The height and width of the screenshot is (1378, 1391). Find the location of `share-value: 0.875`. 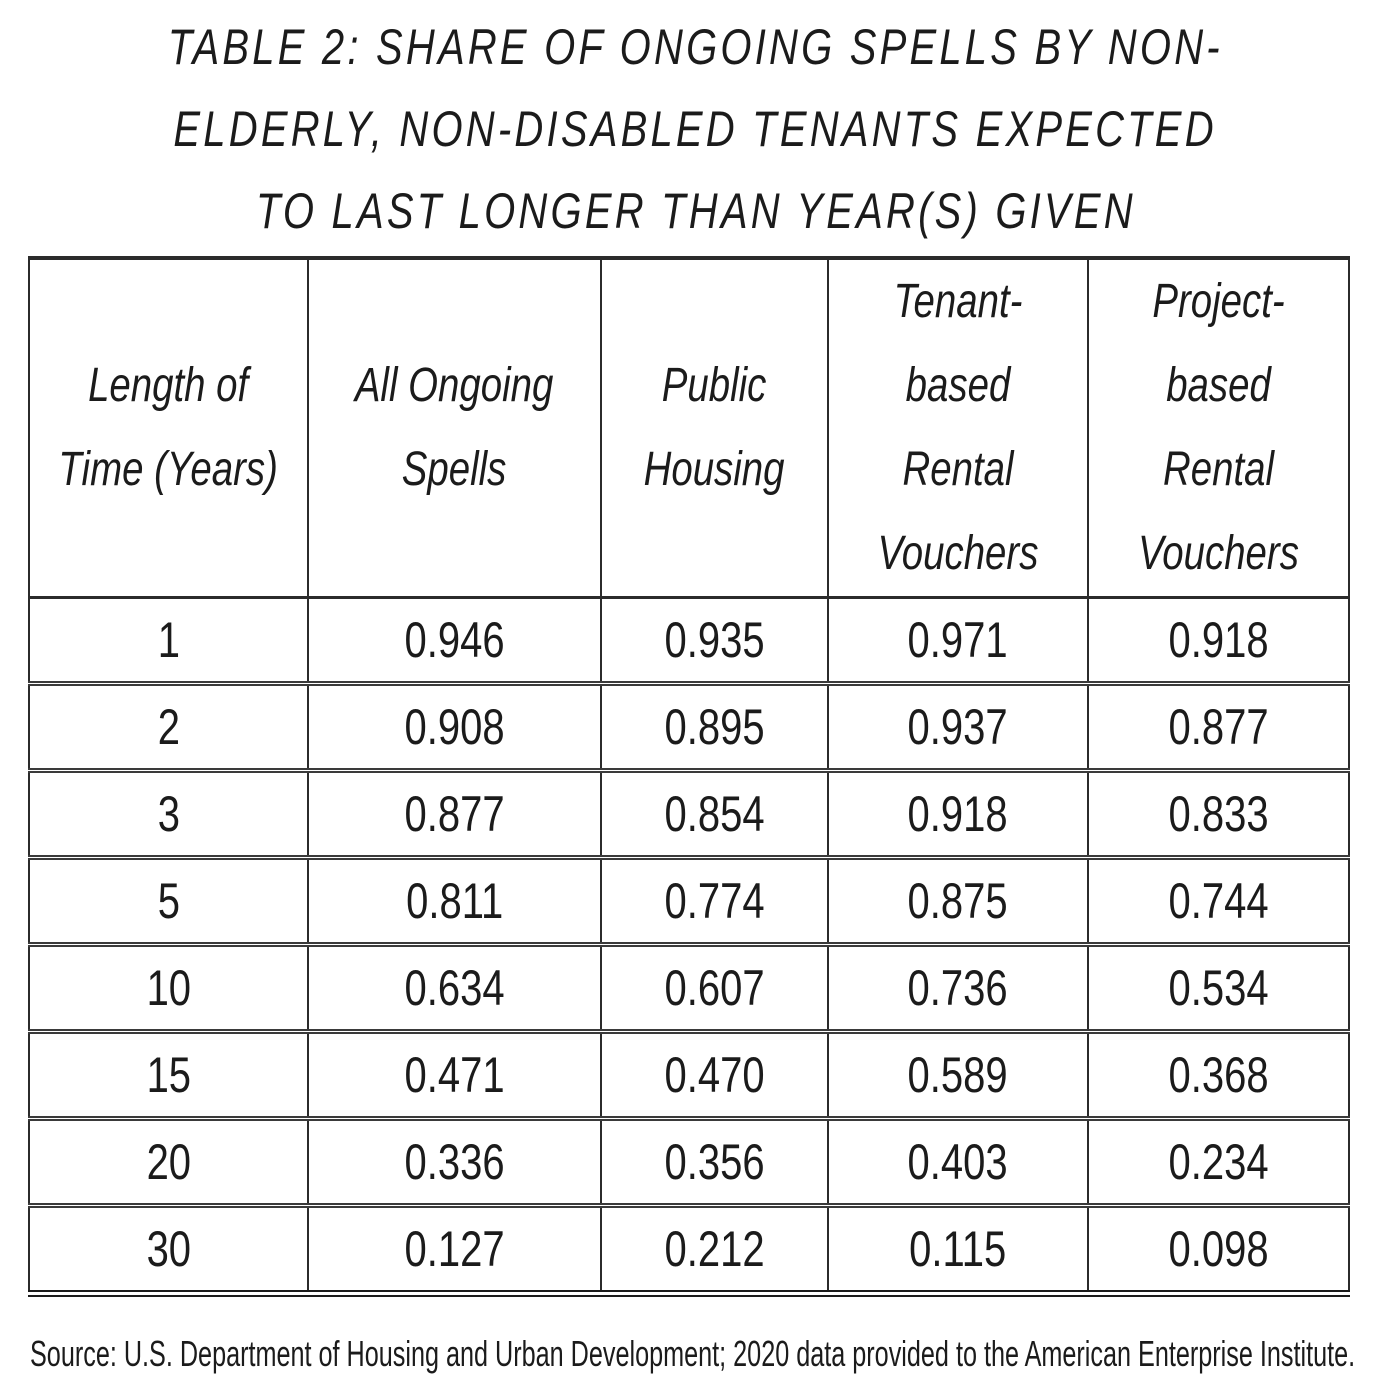

share-value: 0.875 is located at coordinates (958, 901).